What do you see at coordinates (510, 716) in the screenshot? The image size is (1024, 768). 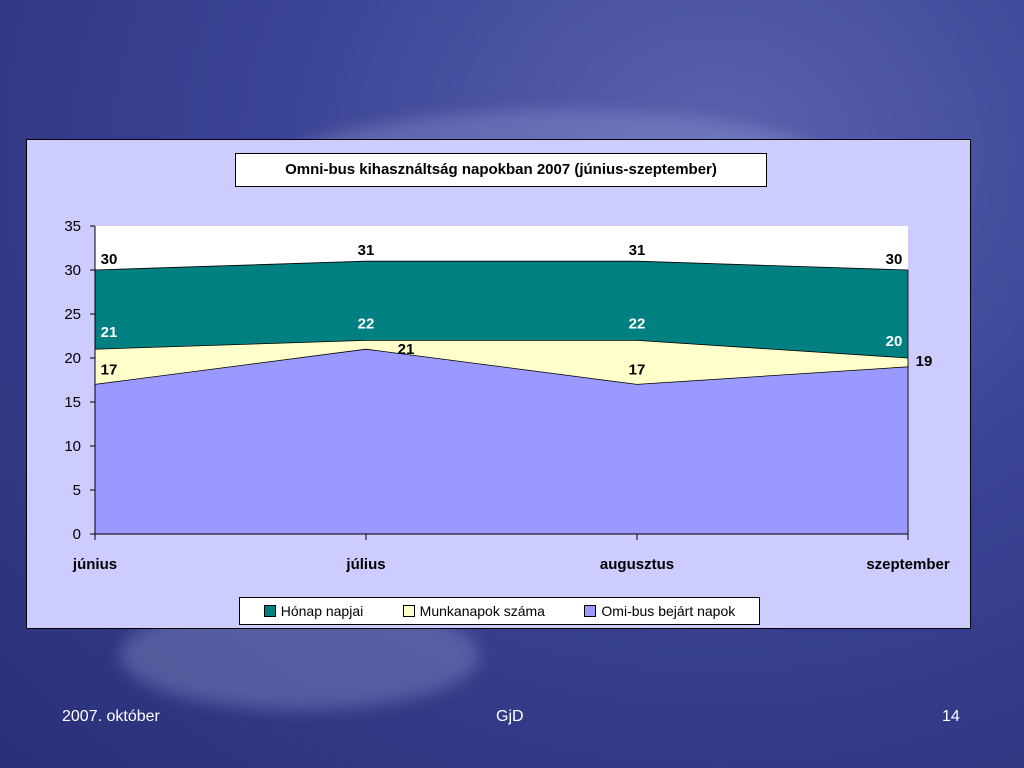 I see `footer-author: GjD` at bounding box center [510, 716].